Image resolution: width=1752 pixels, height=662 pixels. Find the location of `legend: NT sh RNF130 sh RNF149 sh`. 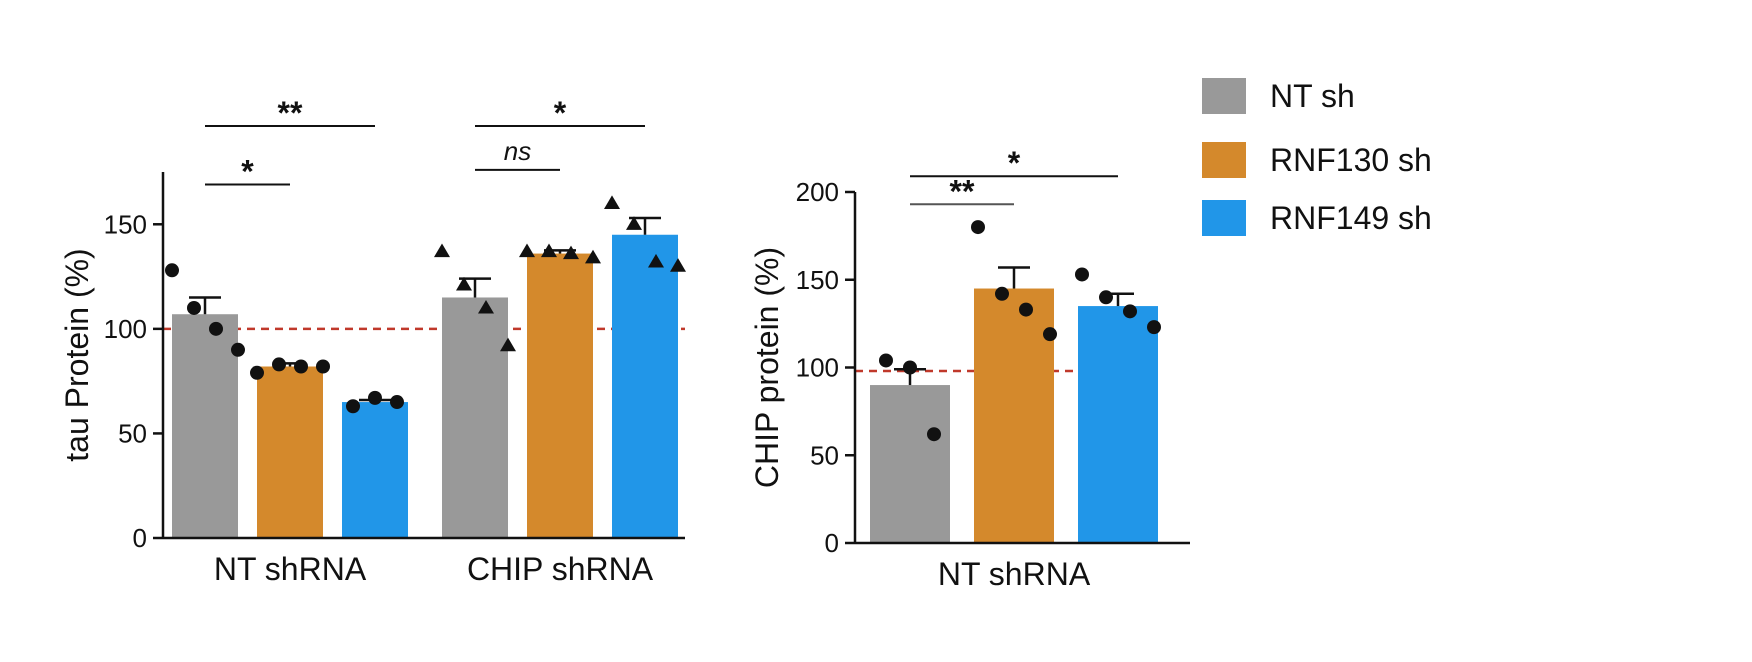

legend: NT sh RNF130 sh RNF149 sh is located at coordinates (1317, 157).